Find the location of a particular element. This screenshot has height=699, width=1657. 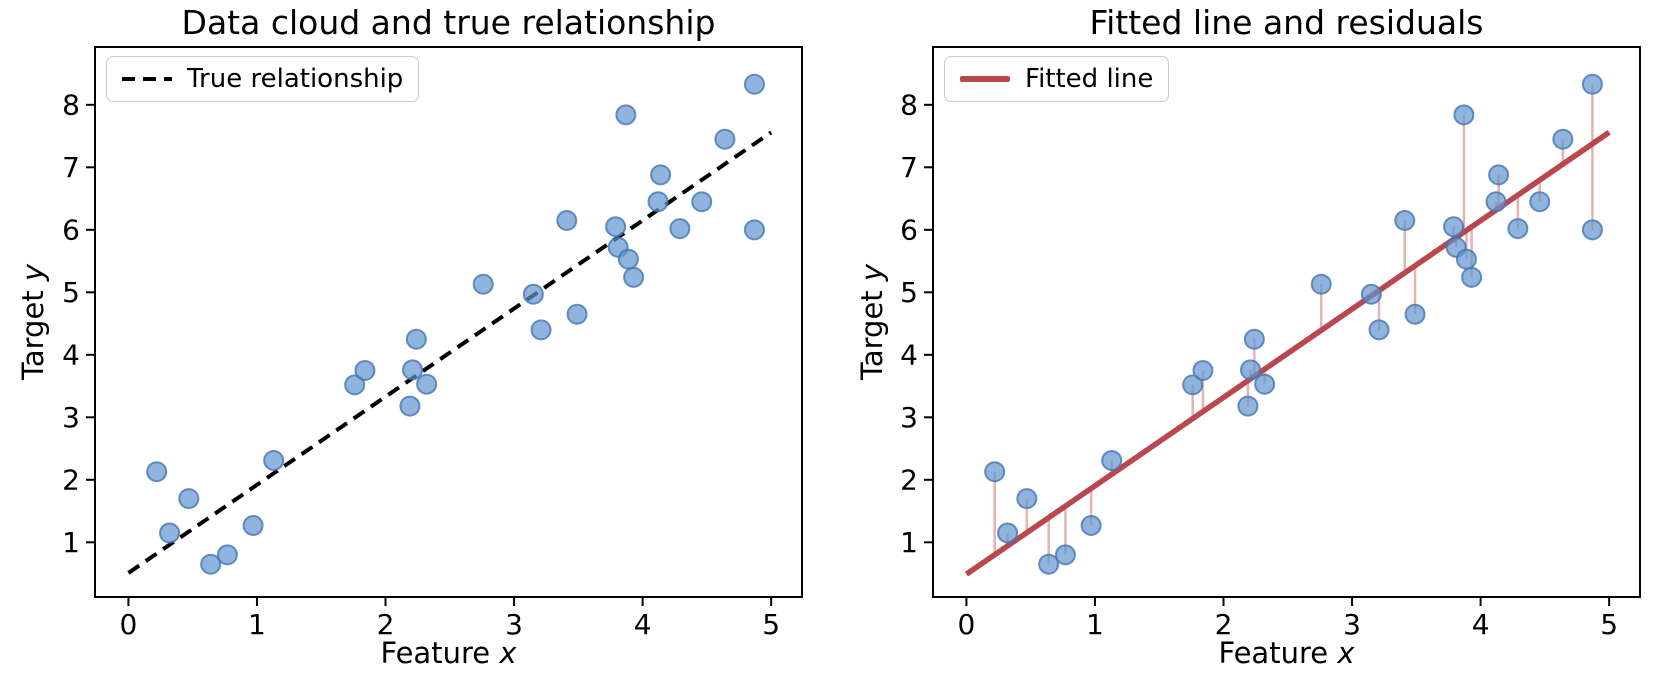

right-panel-legend: Fitted line is located at coordinates (1057, 79).